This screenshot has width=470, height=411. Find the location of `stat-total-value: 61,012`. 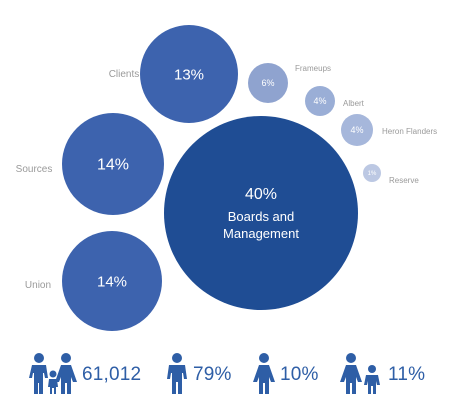

stat-total-value: 61,012 is located at coordinates (112, 374).